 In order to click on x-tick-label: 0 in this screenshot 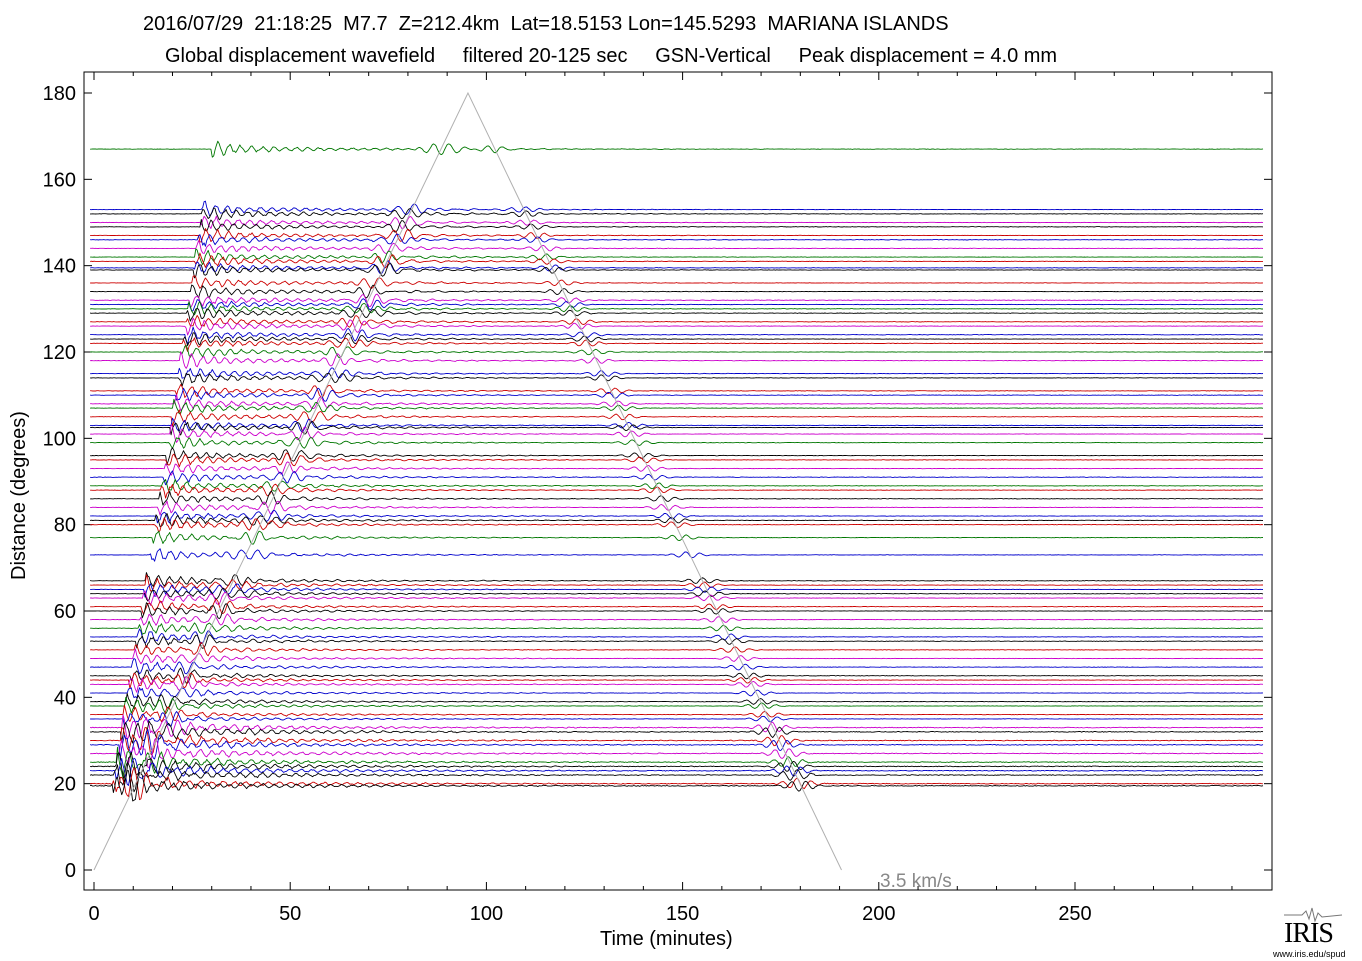, I will do `click(93, 914)`.